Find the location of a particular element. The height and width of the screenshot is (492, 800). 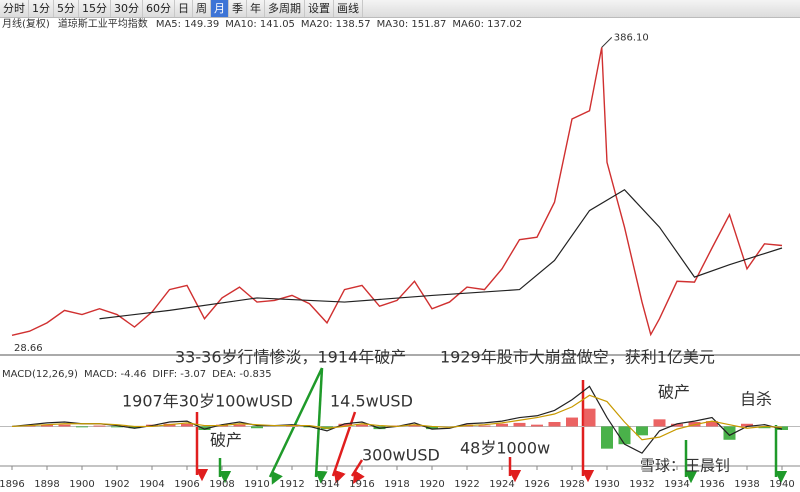

x-tick-label: 1916 is located at coordinates (361, 484).